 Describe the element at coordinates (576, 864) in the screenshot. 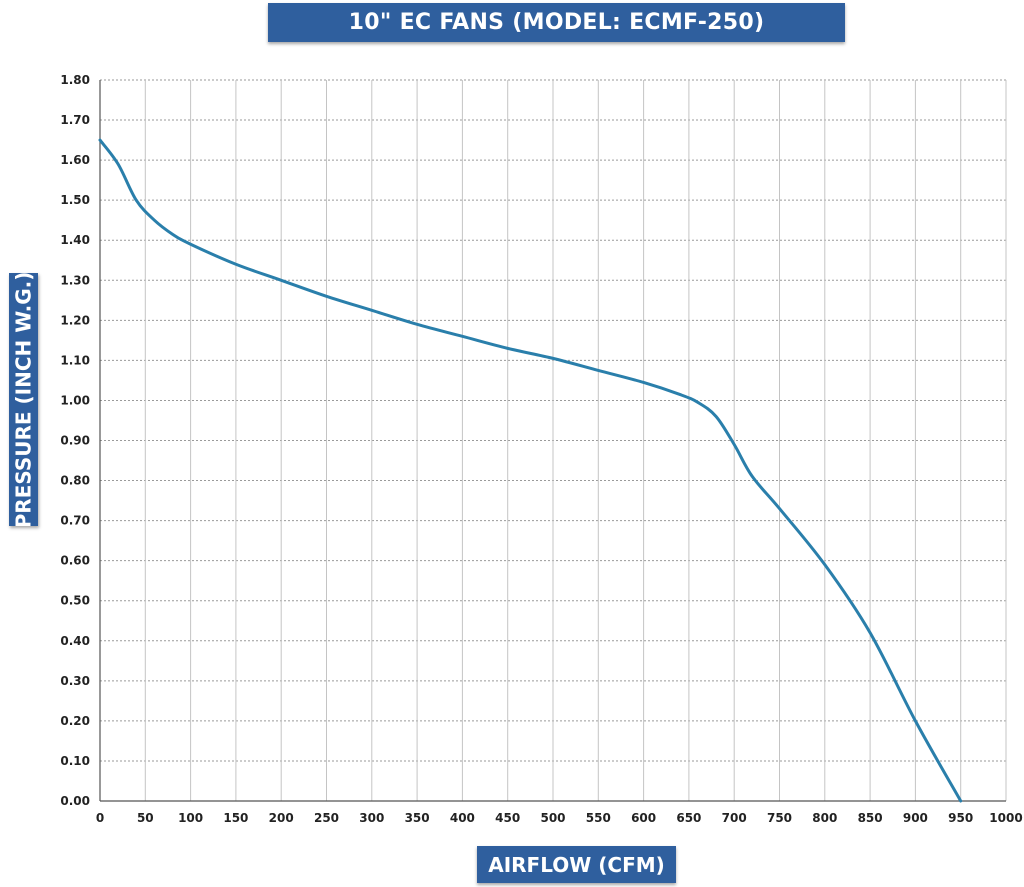

I see `x-axis-label: AIRFLOW (CFM)` at that location.